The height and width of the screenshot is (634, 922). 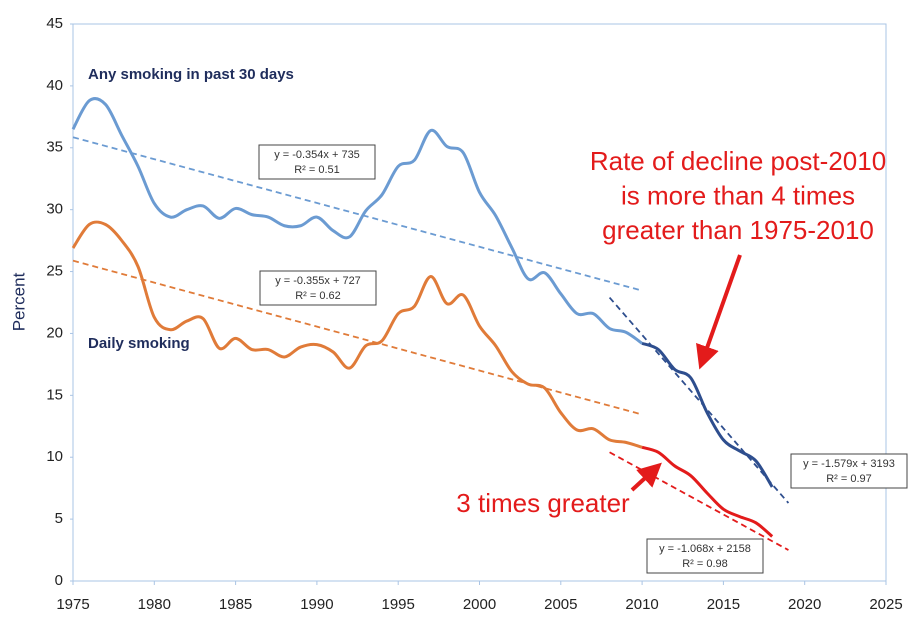 I want to click on x-tick-label: 2000, so click(x=479, y=604).